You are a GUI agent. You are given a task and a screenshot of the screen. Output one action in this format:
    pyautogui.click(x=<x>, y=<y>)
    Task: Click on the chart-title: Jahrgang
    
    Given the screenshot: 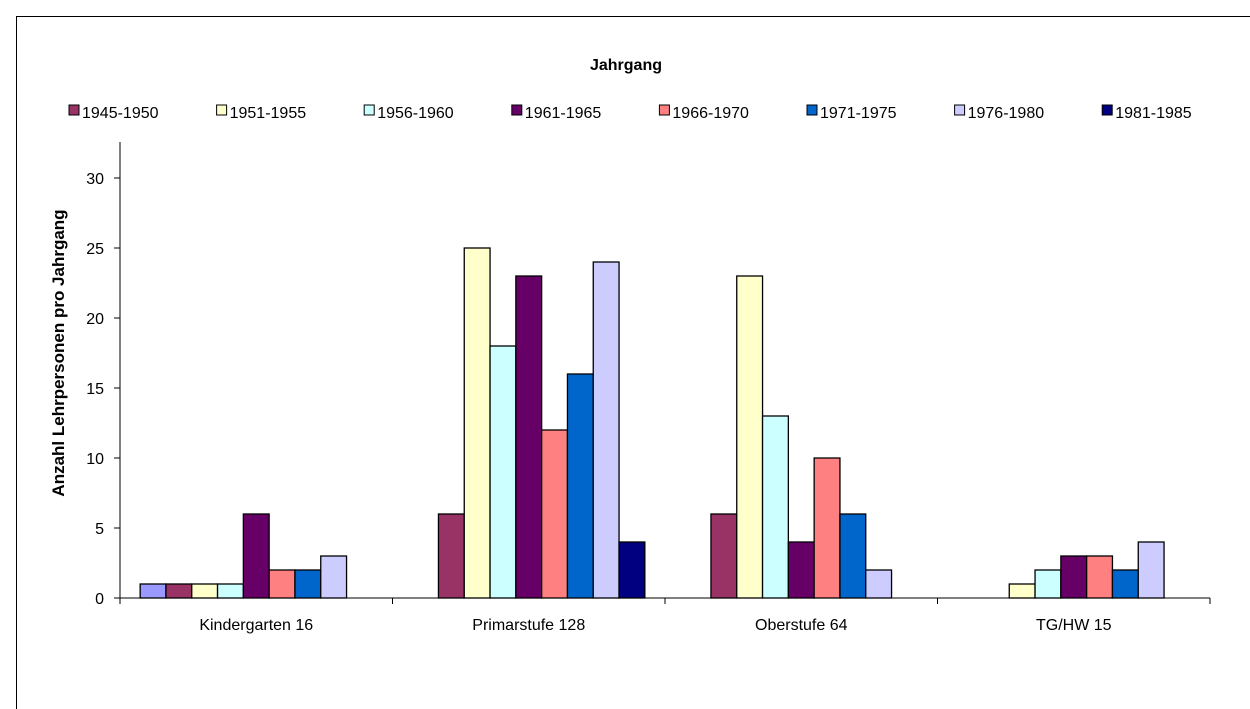 What is the action you would take?
    pyautogui.click(x=626, y=65)
    